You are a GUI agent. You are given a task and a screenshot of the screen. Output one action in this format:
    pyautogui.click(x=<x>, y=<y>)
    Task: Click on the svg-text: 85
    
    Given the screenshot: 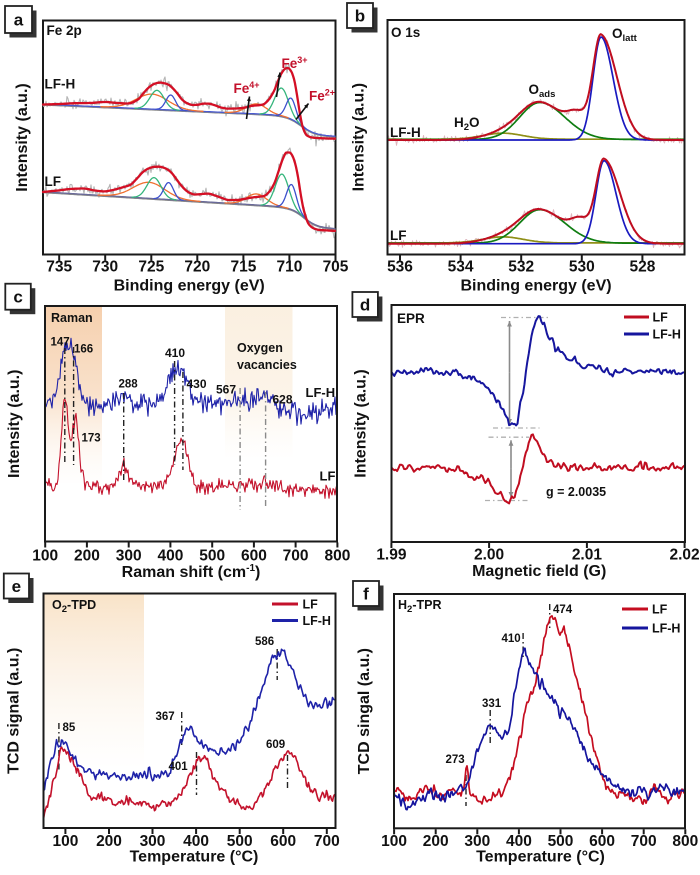 What is the action you would take?
    pyautogui.click(x=69, y=728)
    